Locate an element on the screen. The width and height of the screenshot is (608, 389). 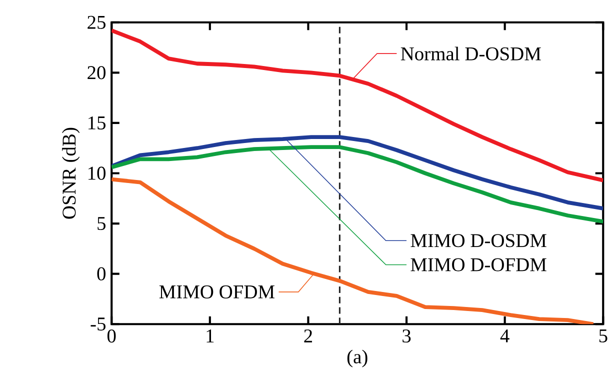
x-axis-title: (a) is located at coordinates (357, 359).